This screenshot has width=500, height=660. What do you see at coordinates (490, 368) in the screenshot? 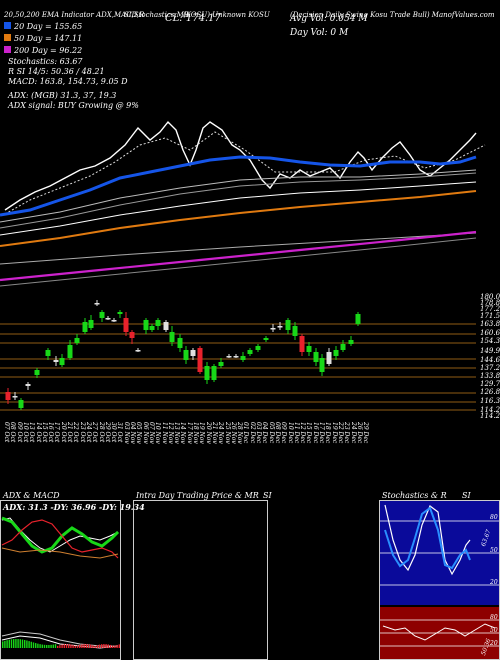
I see `price-axis-label: 137.22` at bounding box center [490, 368].